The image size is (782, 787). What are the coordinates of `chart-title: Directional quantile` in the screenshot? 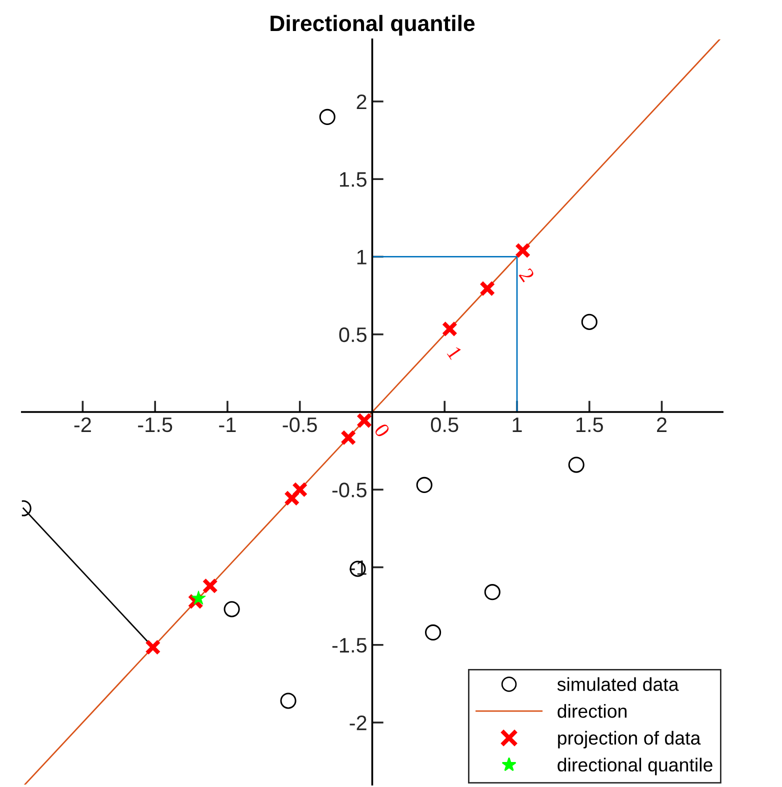 It's located at (372, 25).